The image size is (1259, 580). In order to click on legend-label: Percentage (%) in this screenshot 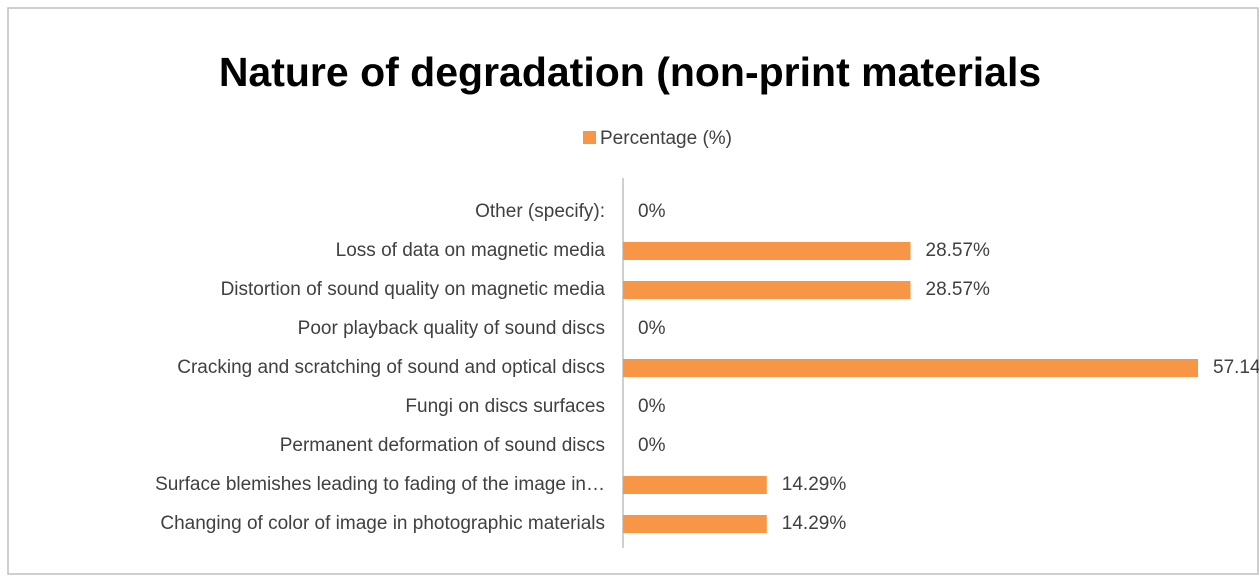, I will do `click(666, 138)`.